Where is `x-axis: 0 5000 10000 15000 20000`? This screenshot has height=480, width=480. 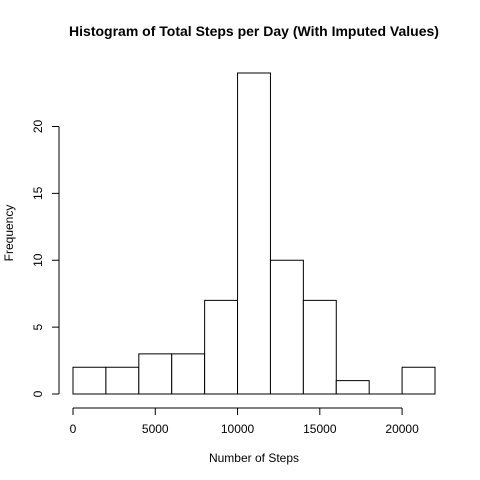 x-axis: 0 5000 10000 15000 20000 is located at coordinates (244, 421).